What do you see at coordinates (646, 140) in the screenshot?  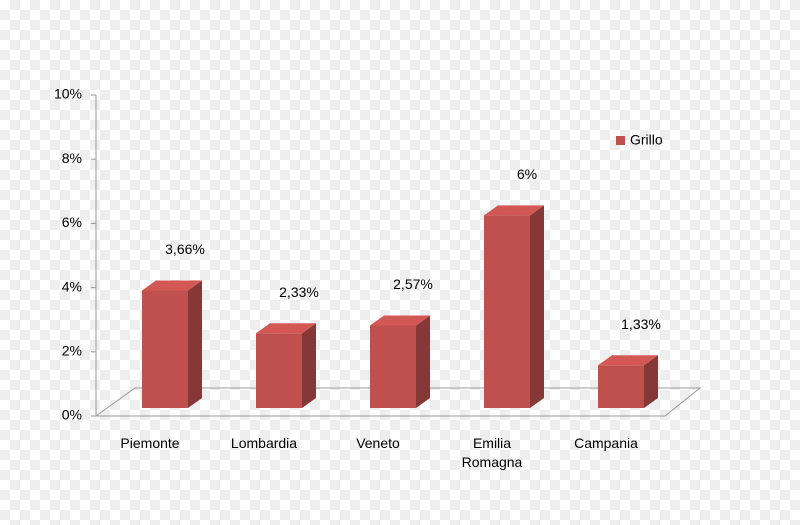 I see `legend-label: Grillo` at bounding box center [646, 140].